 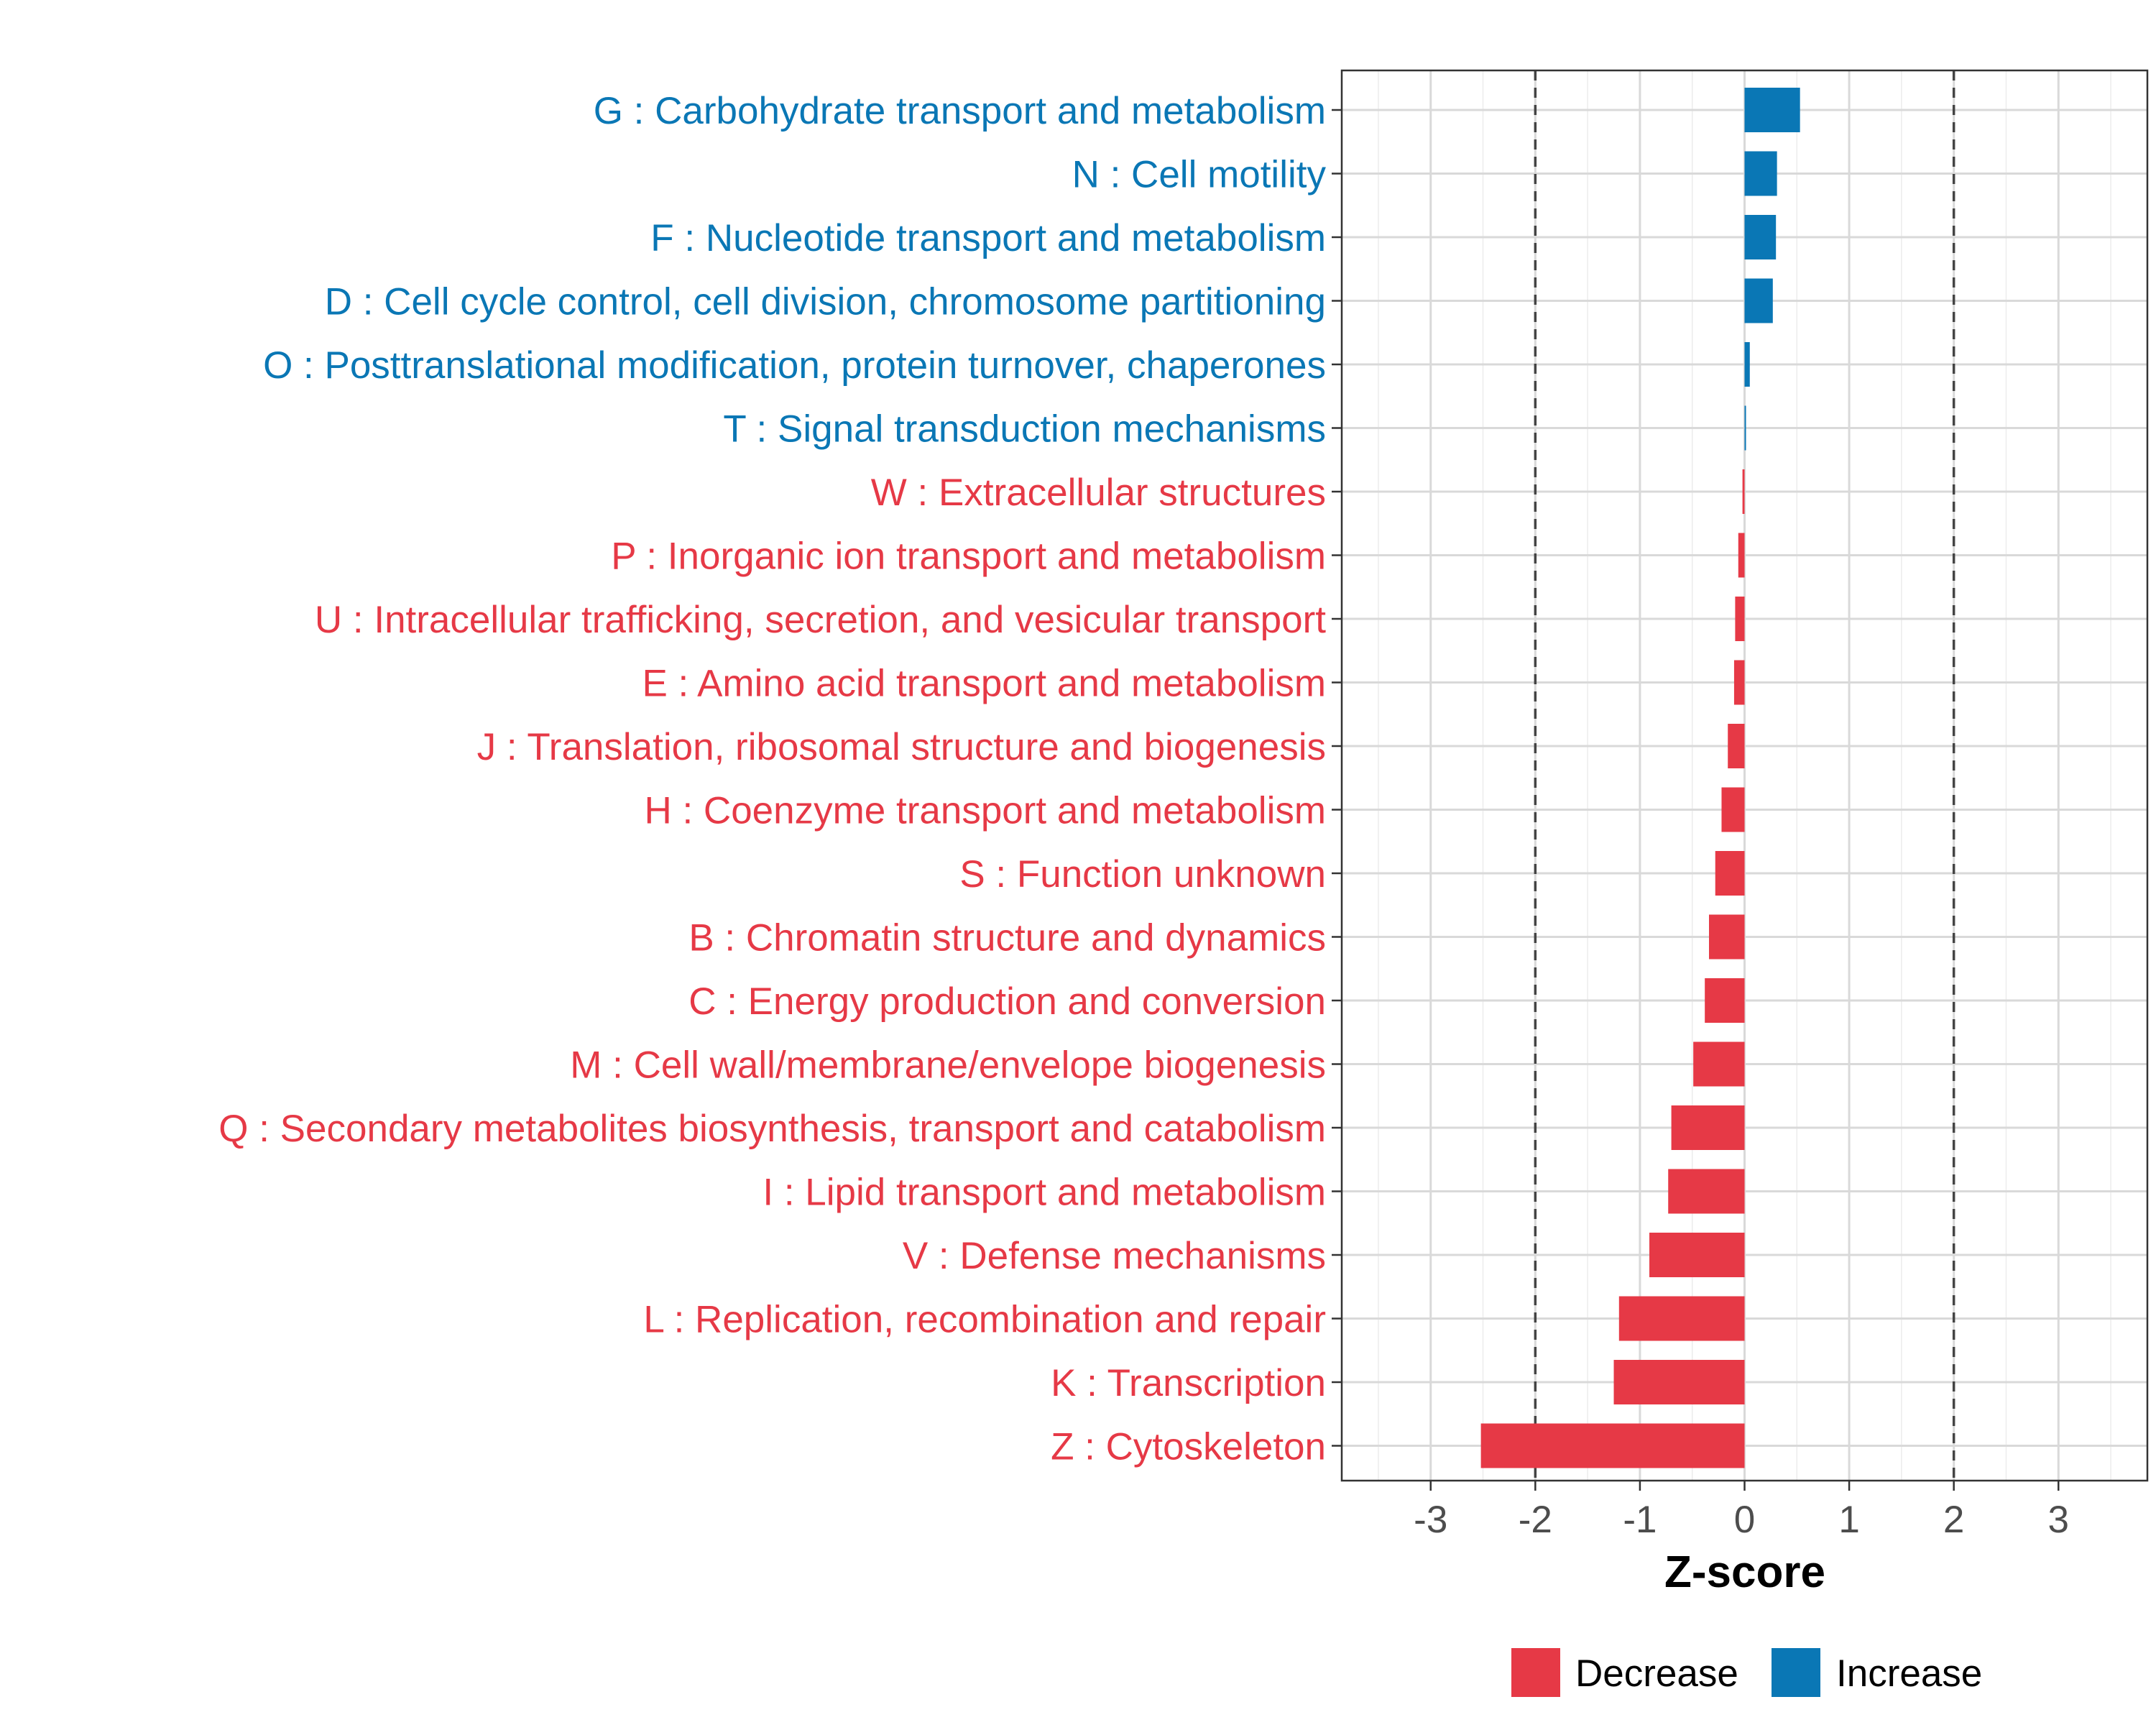 What do you see at coordinates (1745, 1520) in the screenshot?
I see `x-tick-label: 0` at bounding box center [1745, 1520].